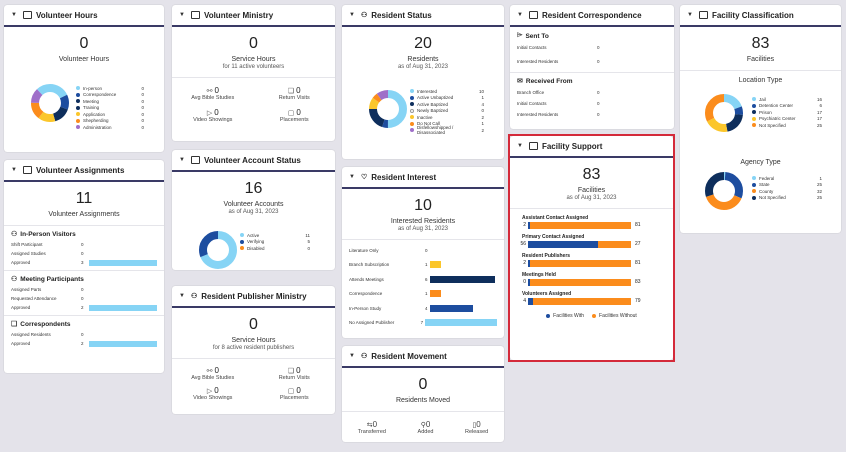  Describe the element at coordinates (369, 265) in the screenshot. I see `row-label: Branch Subscription` at that location.